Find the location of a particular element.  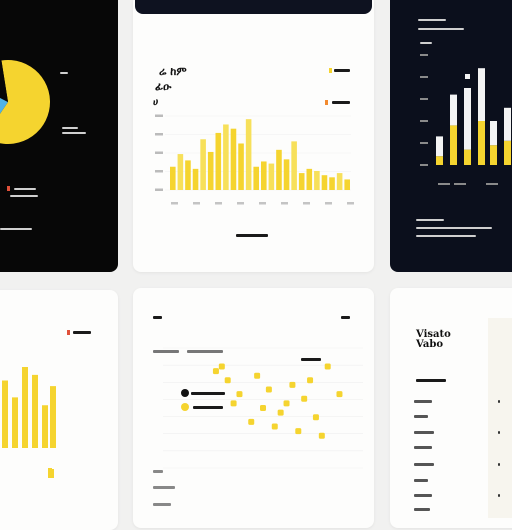

scatter-chart is located at coordinates (263, 408).